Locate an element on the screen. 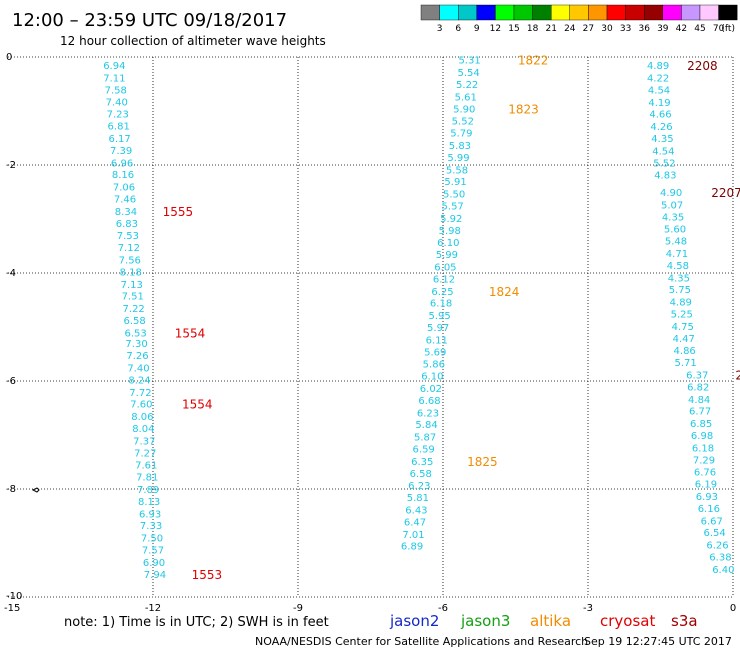  wave-height-value: 5.60 is located at coordinates (675, 230).